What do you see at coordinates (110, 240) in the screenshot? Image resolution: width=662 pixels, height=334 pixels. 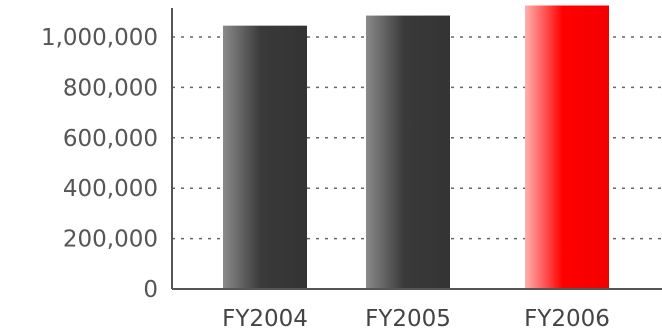 I see `y-tick-label: 200,000` at bounding box center [110, 240].